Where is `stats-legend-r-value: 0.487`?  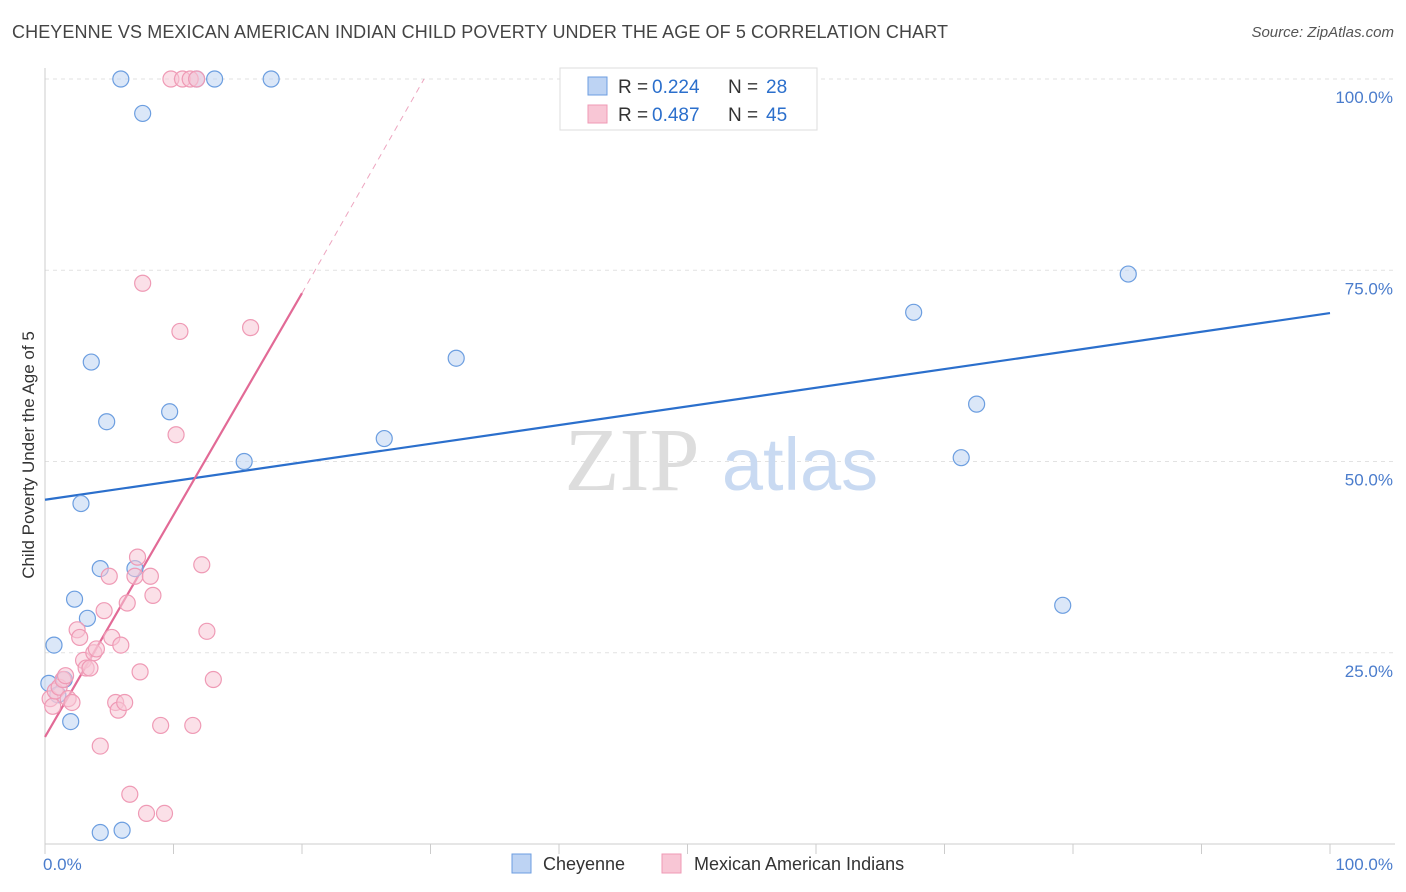
stats-legend-r-value: 0.487 is located at coordinates (676, 115).